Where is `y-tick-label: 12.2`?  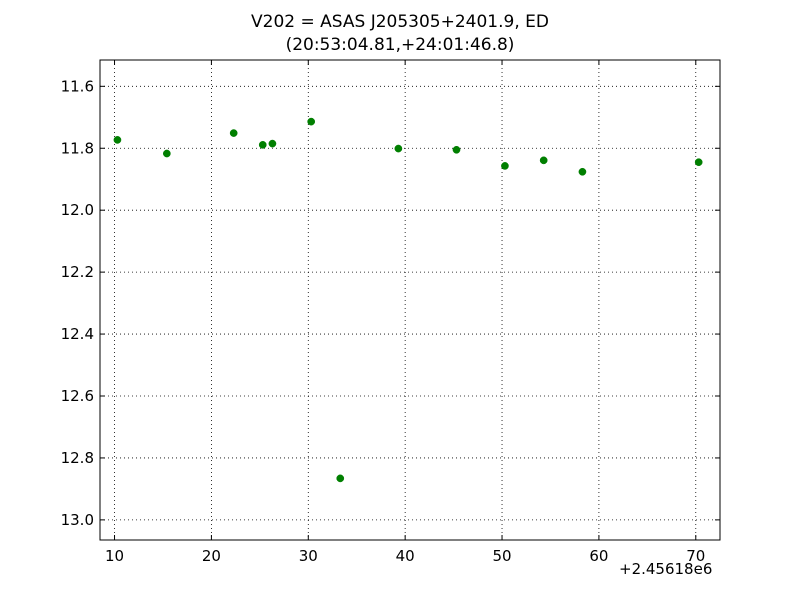
y-tick-label: 12.2 is located at coordinates (77, 272).